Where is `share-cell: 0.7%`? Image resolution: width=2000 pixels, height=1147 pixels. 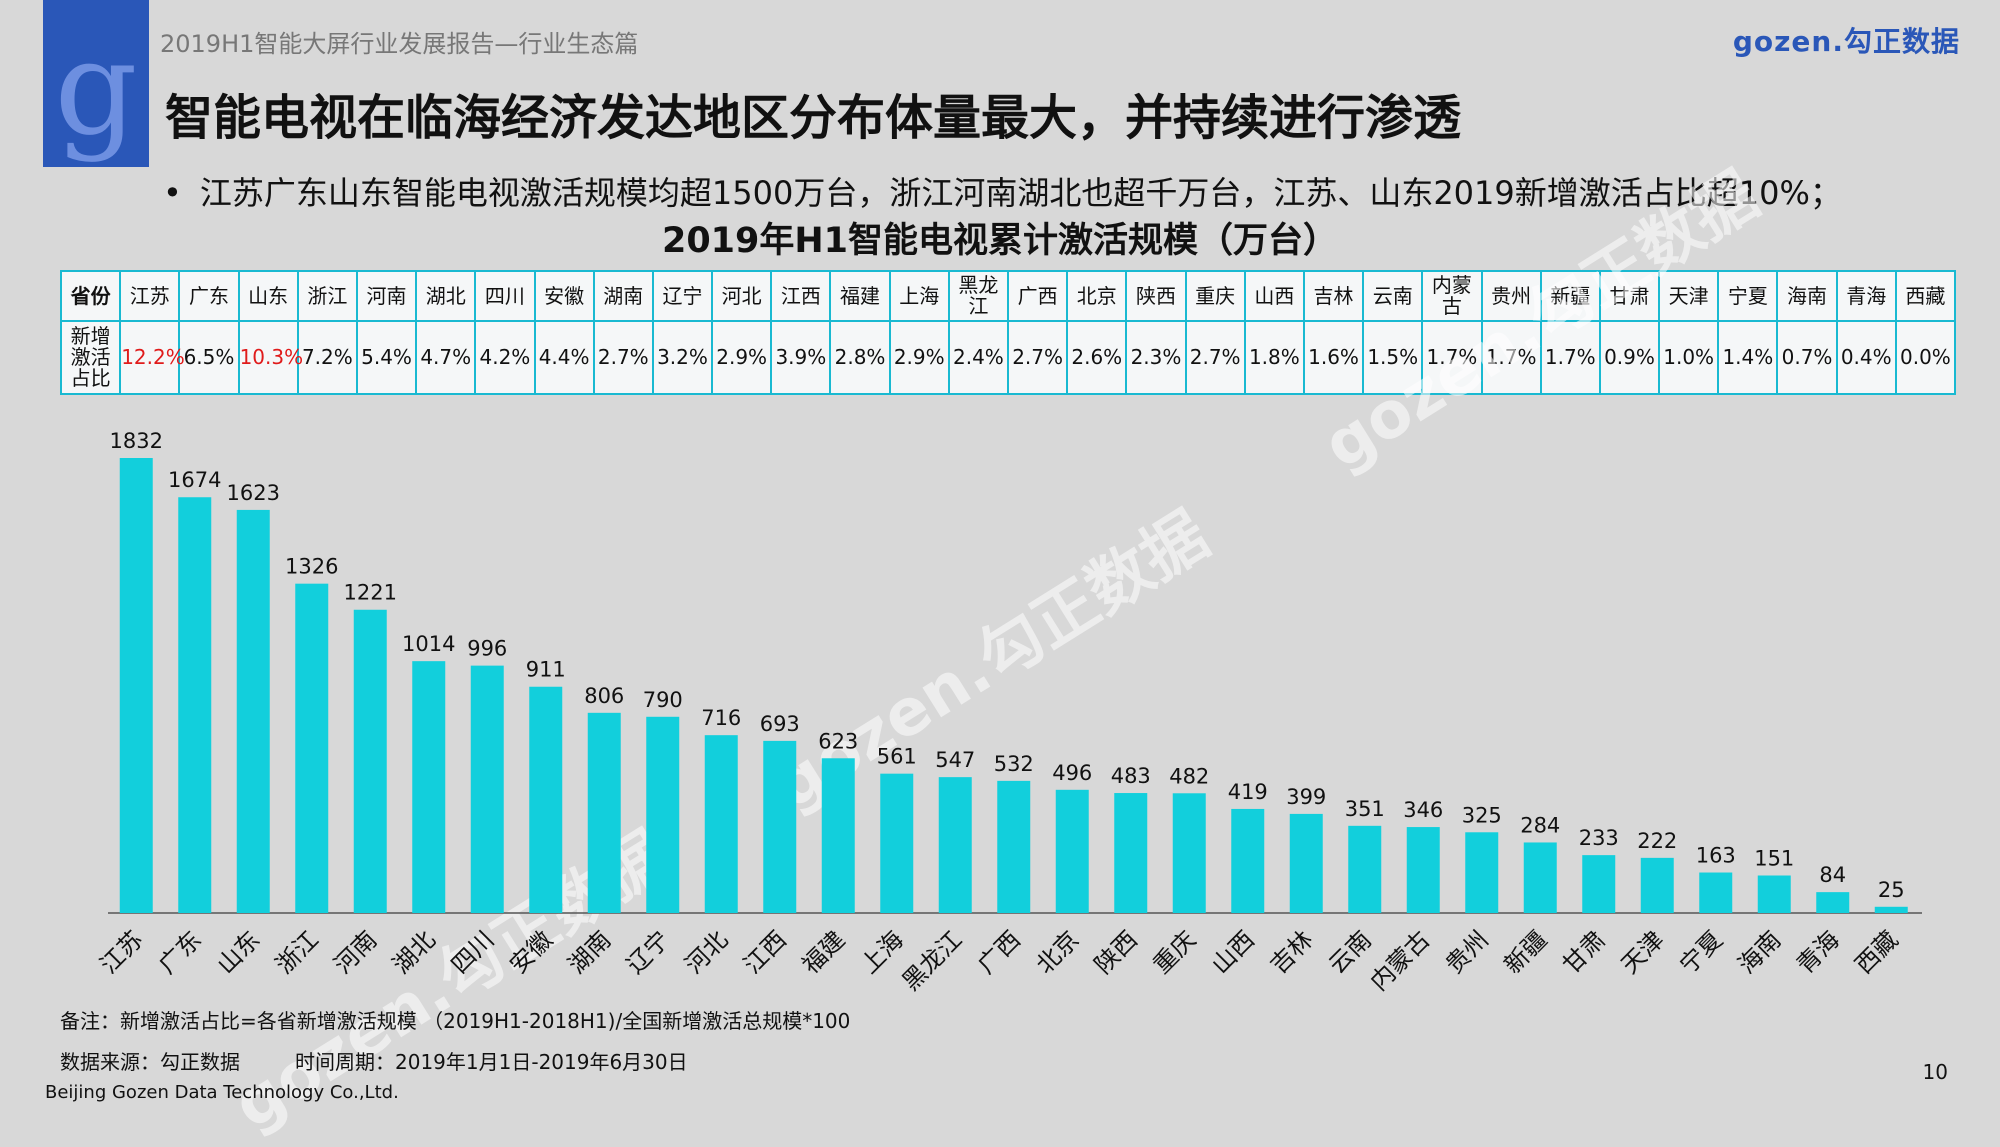
share-cell: 0.7% is located at coordinates (1807, 357).